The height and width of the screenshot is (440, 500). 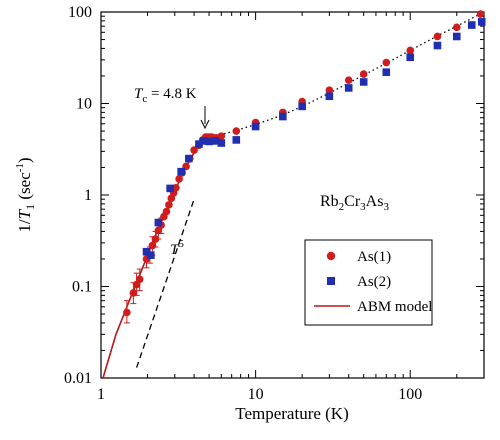 What do you see at coordinates (80, 12) in the screenshot?
I see `y-tick-label: 100` at bounding box center [80, 12].